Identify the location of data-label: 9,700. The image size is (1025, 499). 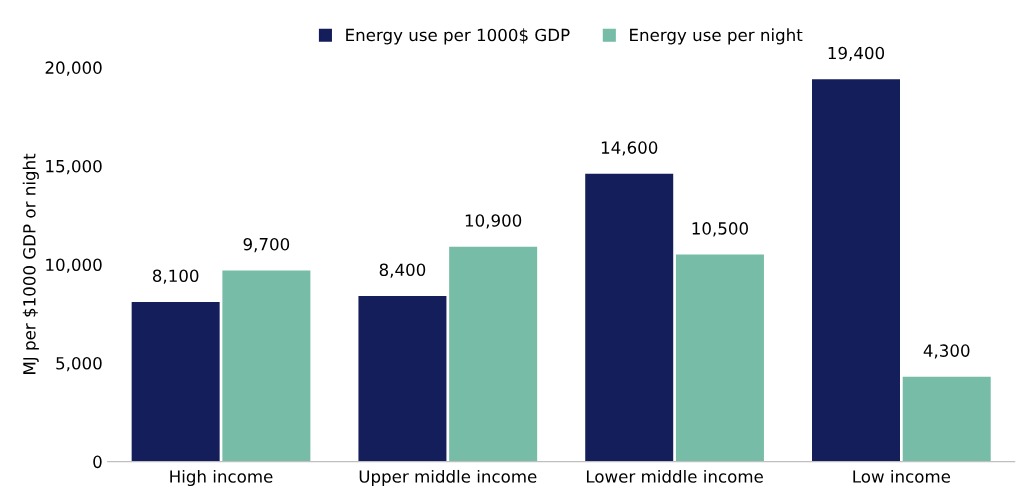
(266, 245).